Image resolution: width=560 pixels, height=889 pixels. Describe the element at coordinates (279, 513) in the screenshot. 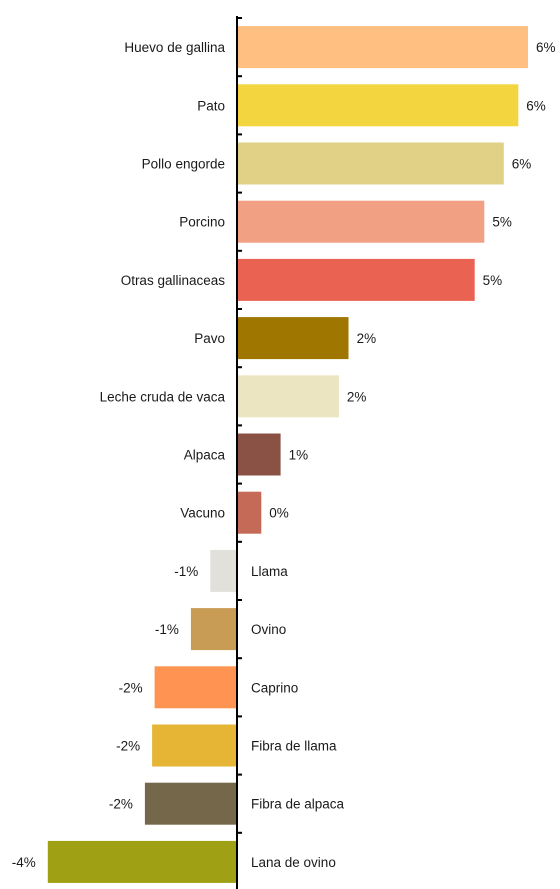

I see `value-label: 0%` at that location.